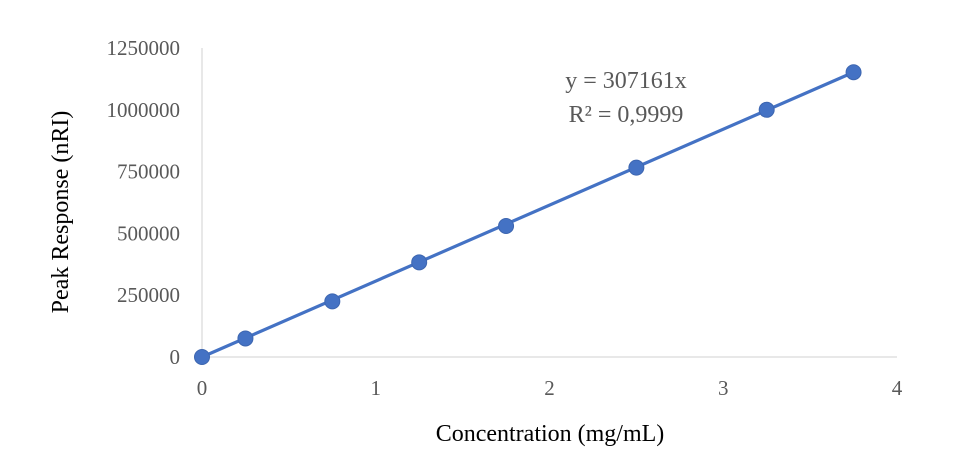 Image resolution: width=955 pixels, height=459 pixels. What do you see at coordinates (626, 115) in the screenshot?
I see `r-squared-label: R² = 0,9999` at bounding box center [626, 115].